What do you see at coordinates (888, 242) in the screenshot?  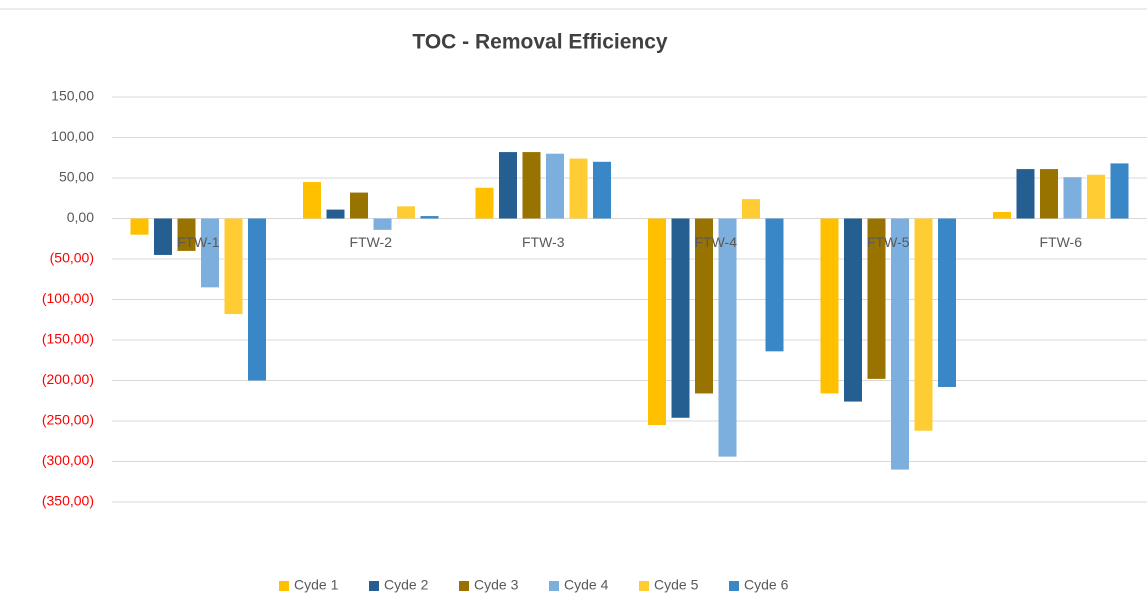 I see `x-tick-label: FTW-5` at bounding box center [888, 242].